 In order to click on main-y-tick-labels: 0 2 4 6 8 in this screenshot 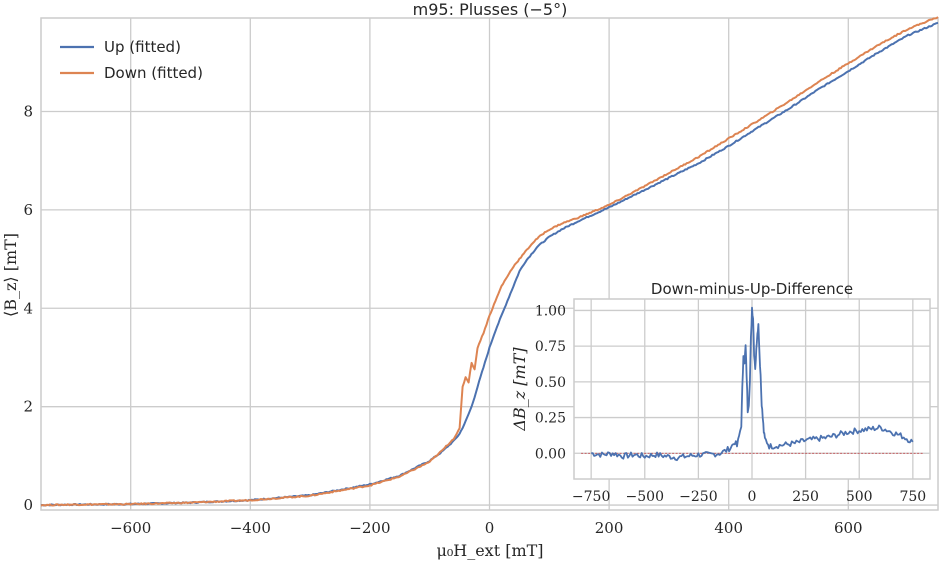, I will do `click(28, 308)`.